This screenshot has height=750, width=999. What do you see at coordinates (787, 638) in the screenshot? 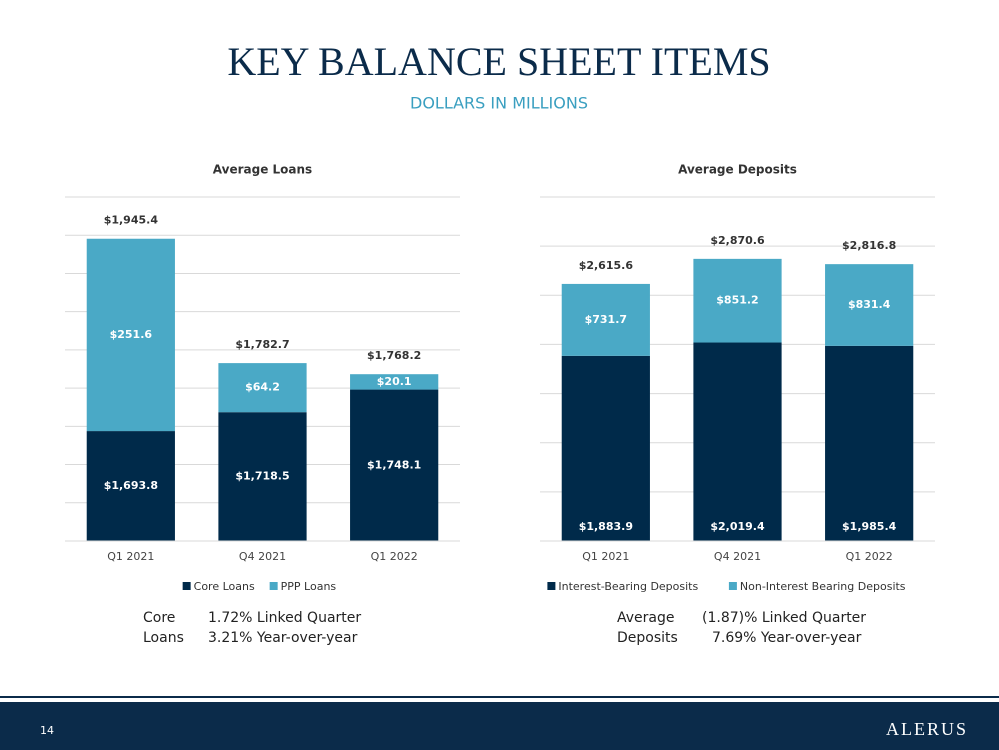
I see `note-line: 7.69% Year-over-year` at bounding box center [787, 638].